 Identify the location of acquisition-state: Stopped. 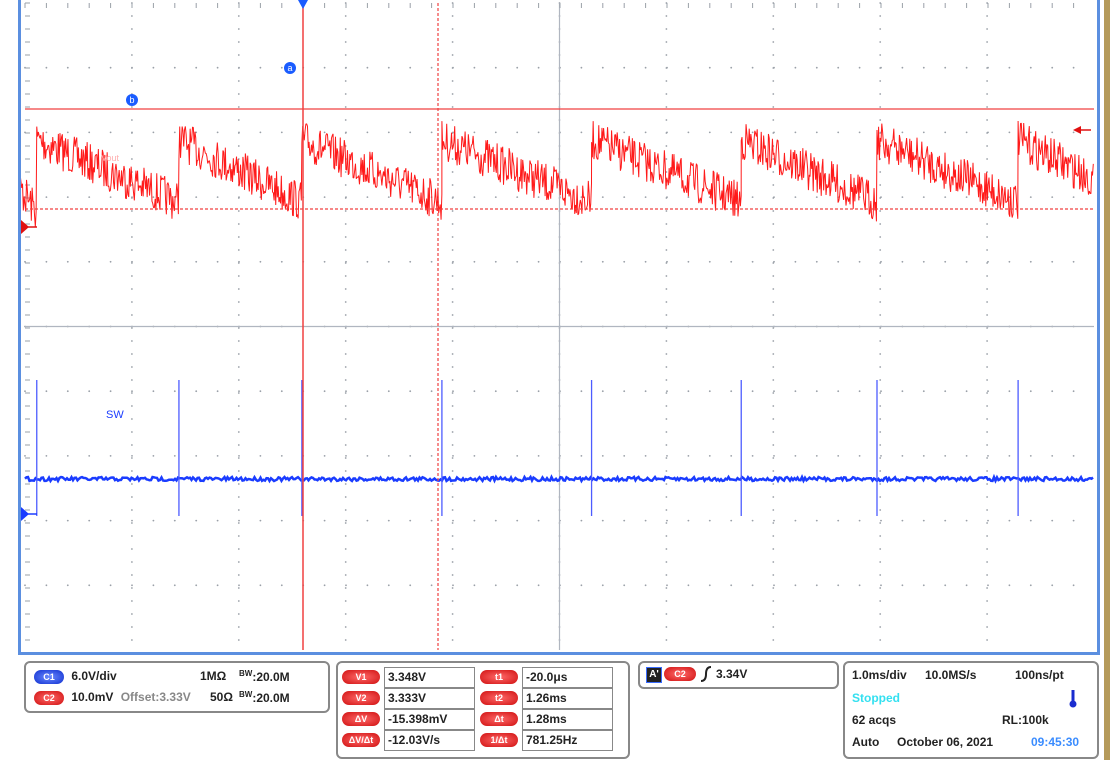
(876, 698).